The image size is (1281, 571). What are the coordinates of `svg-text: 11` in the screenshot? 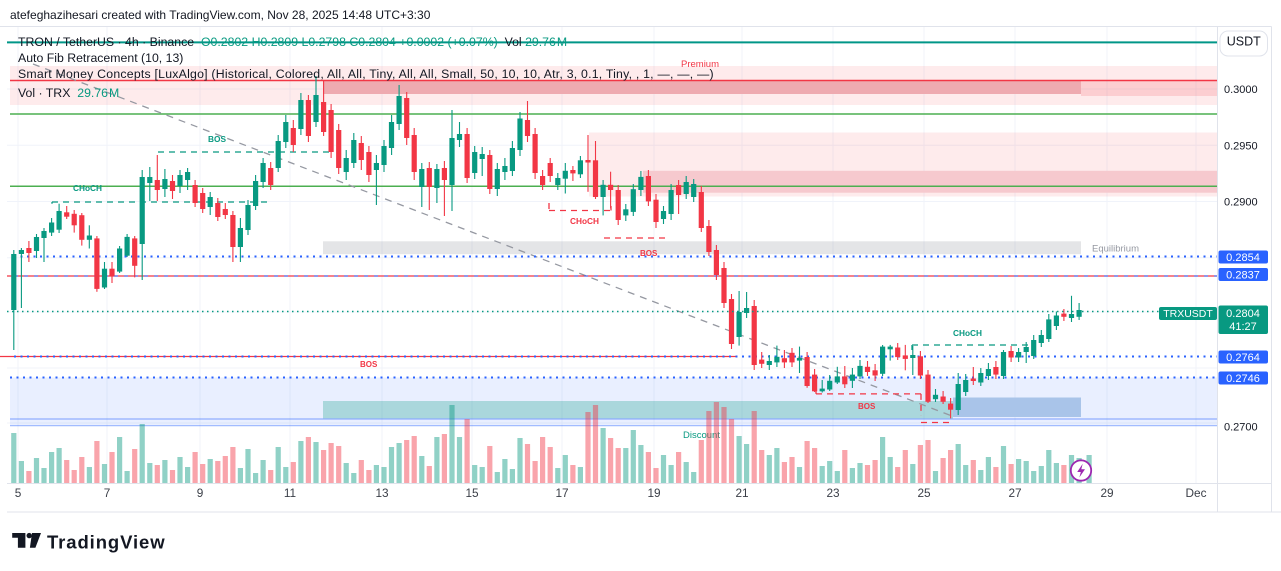 It's located at (290, 493).